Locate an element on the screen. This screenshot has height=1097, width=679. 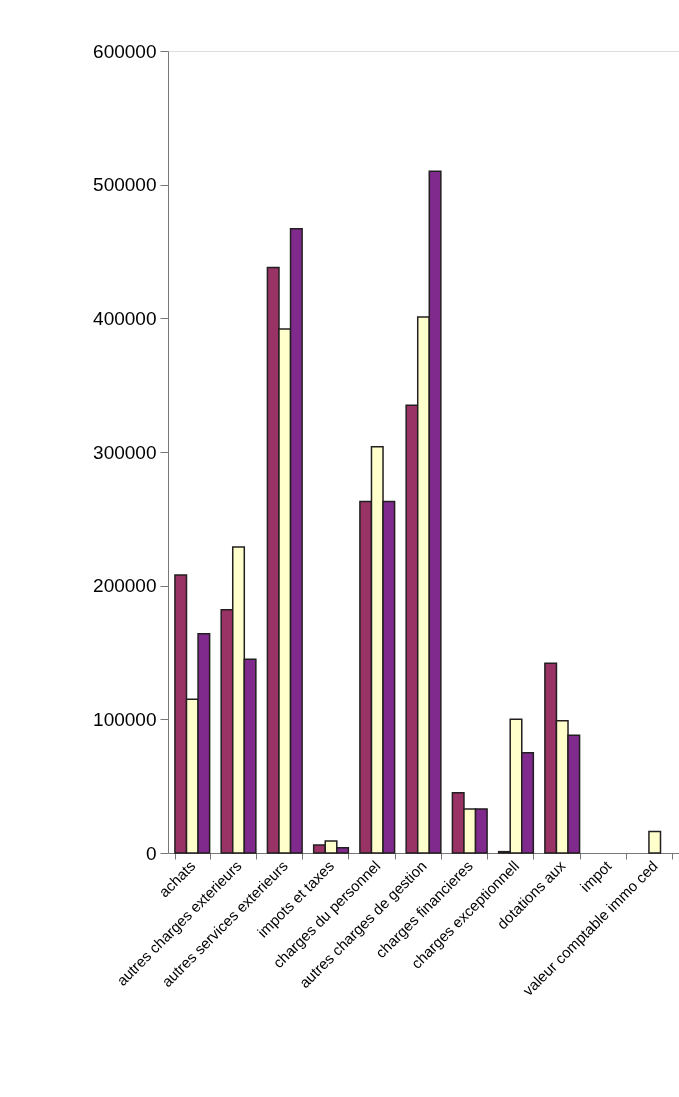
y-tick-label: 200000 is located at coordinates (125, 586).